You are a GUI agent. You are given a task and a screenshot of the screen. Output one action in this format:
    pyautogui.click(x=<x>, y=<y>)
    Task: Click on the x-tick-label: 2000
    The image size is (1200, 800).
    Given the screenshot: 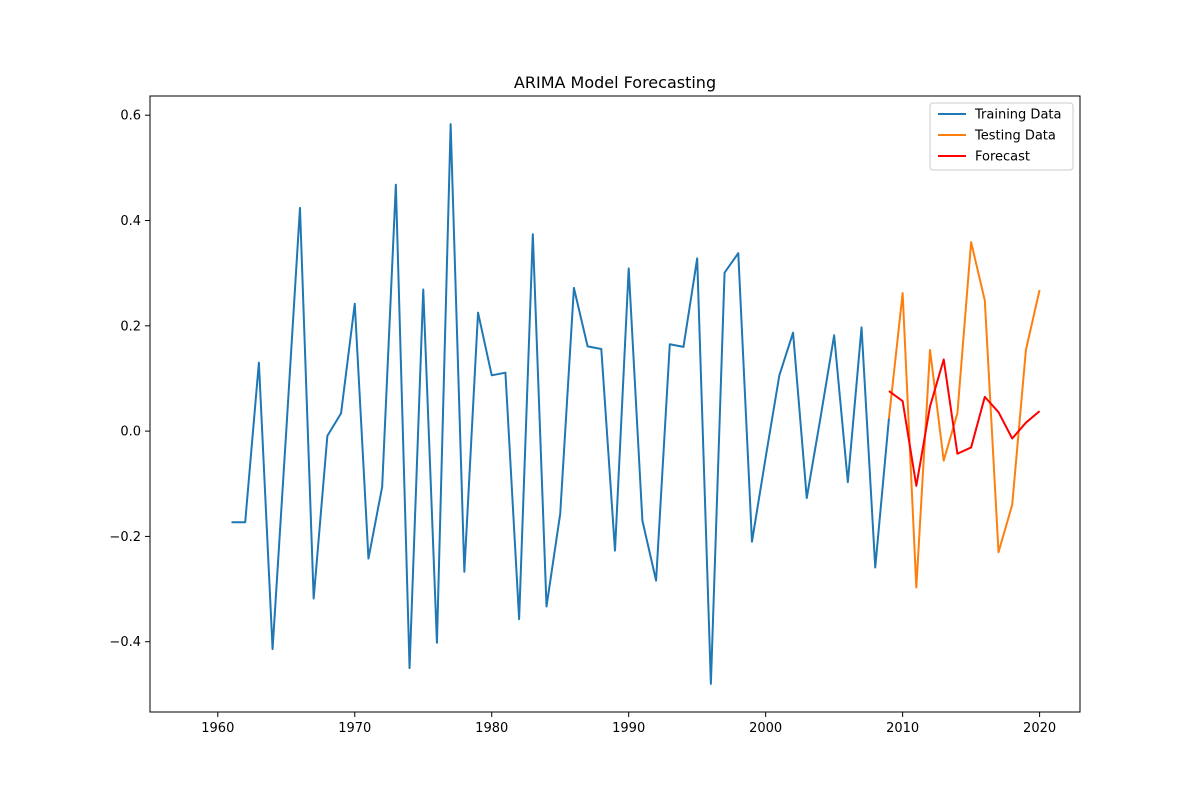 What is the action you would take?
    pyautogui.click(x=765, y=728)
    